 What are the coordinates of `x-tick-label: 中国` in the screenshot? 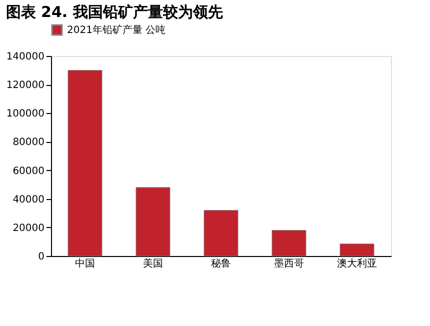 It's located at (85, 264).